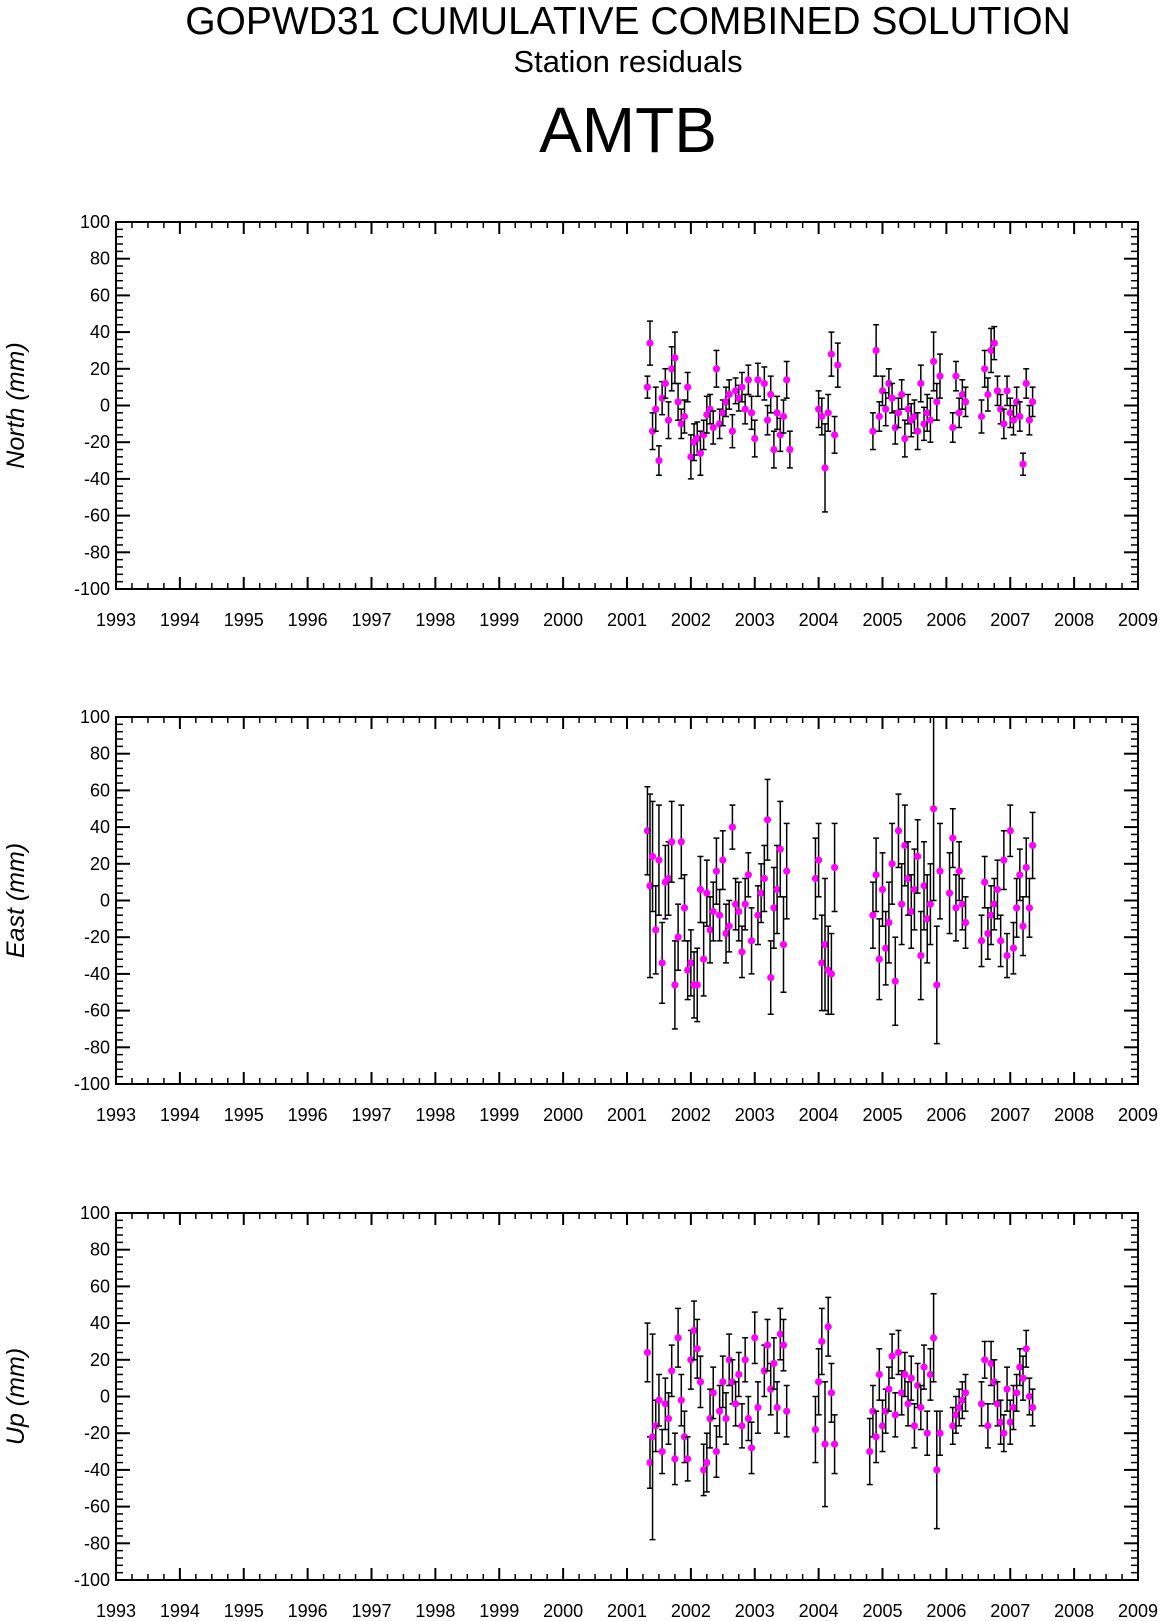 This screenshot has height=1621, width=1160. What do you see at coordinates (882, 620) in the screenshot?
I see `x-tick-label: 2005` at bounding box center [882, 620].